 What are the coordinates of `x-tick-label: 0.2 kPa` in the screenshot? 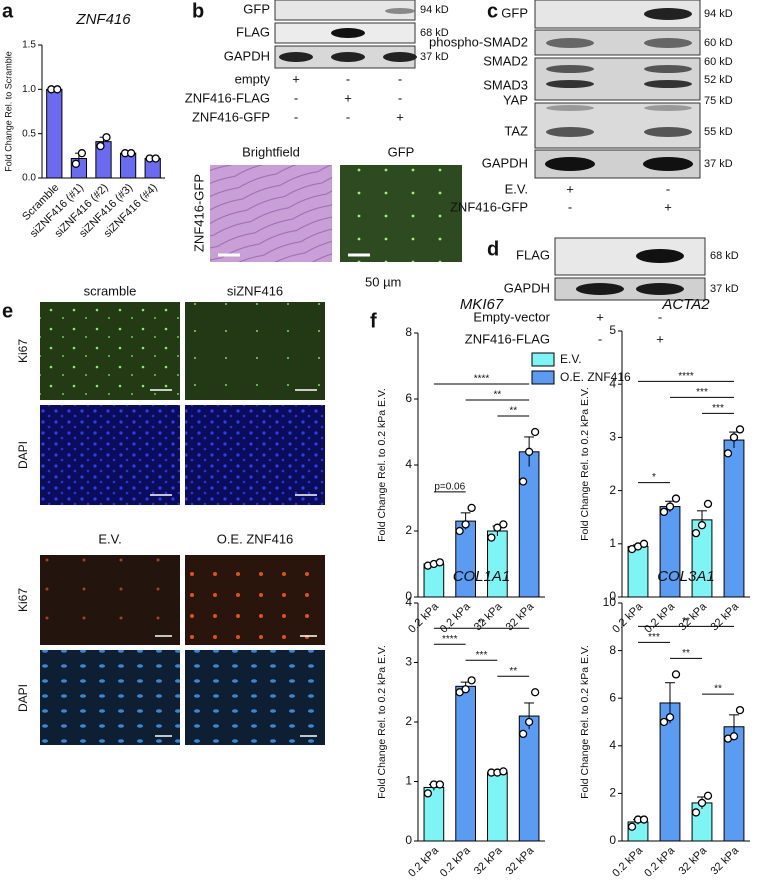 It's located at (423, 861).